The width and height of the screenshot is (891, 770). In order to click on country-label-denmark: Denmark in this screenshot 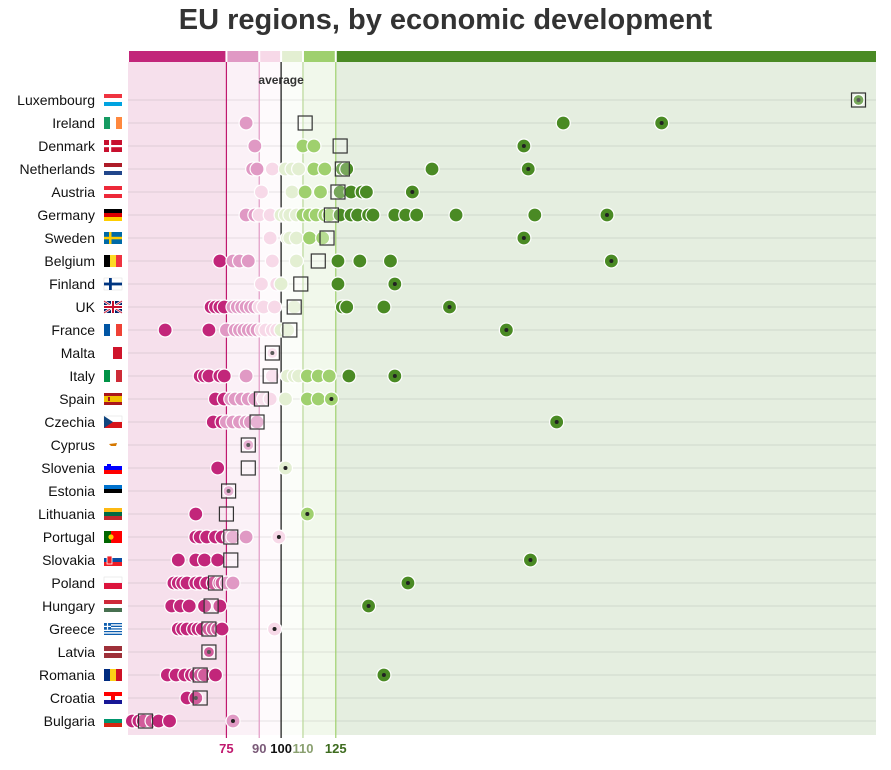, I will do `click(67, 146)`.